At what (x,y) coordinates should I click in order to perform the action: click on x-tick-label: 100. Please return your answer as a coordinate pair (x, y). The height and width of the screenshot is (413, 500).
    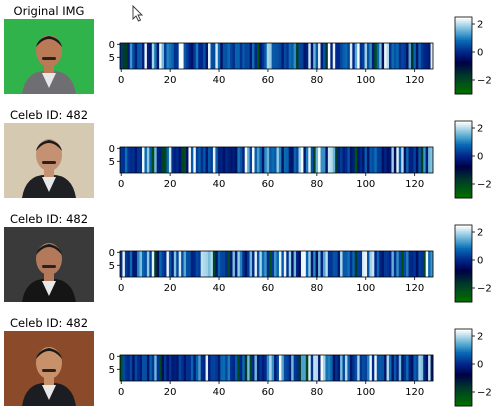
    Looking at the image, I should click on (365, 392).